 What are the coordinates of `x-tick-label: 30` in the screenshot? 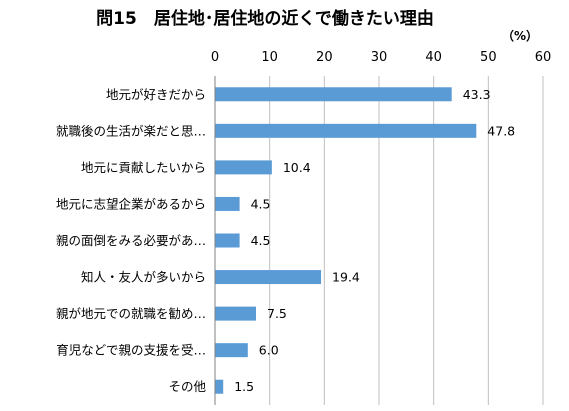 It's located at (379, 57).